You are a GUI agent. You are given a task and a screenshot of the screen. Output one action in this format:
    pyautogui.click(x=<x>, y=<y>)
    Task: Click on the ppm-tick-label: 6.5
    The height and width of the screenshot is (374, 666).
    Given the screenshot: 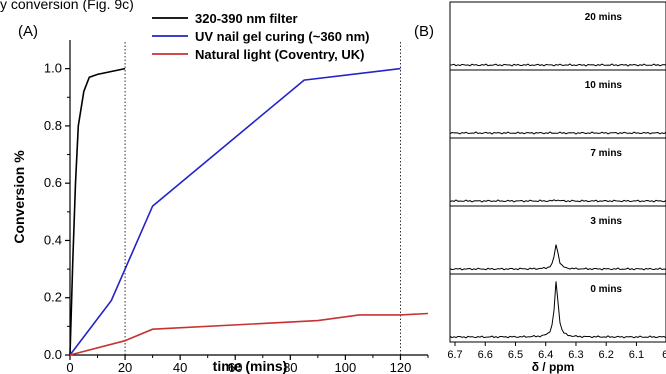 What is the action you would take?
    pyautogui.click(x=515, y=355)
    